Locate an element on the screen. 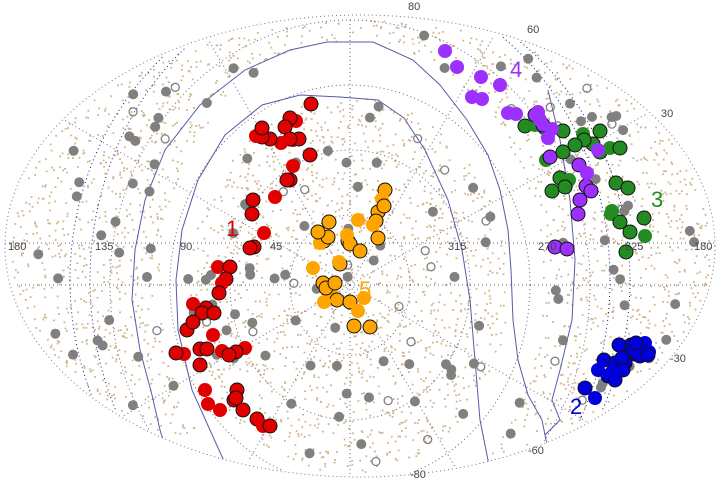  group-1-source is located at coordinates (200, 365).